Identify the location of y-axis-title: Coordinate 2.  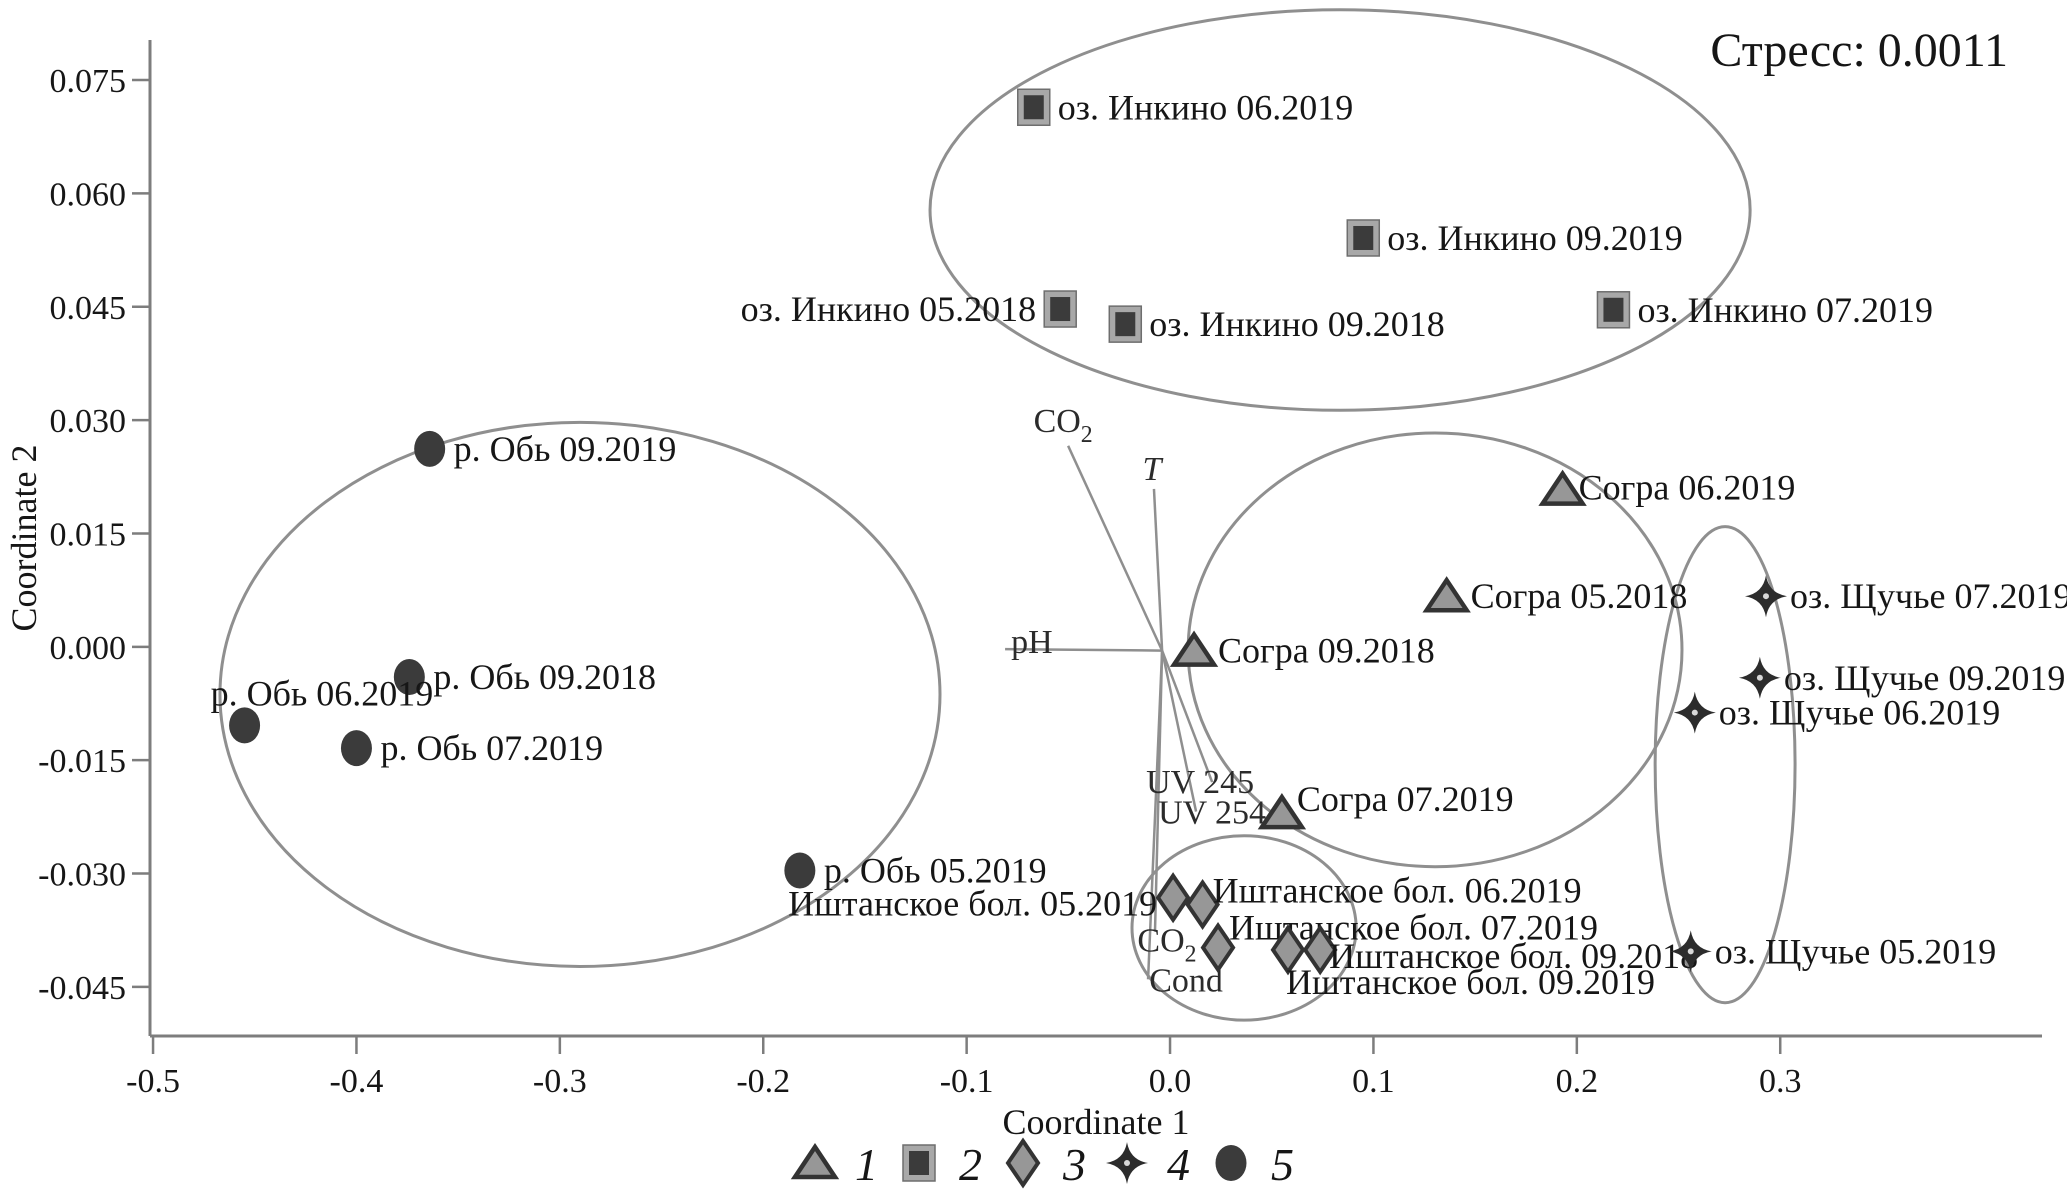
(24, 538).